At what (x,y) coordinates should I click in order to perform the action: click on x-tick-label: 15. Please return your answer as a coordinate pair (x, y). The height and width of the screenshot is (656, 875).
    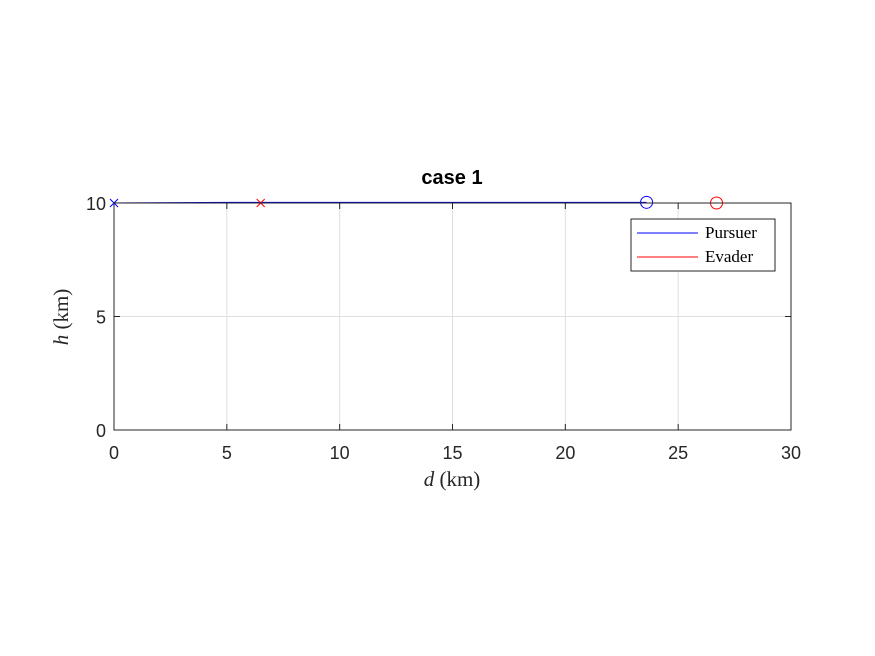
    Looking at the image, I should click on (452, 453).